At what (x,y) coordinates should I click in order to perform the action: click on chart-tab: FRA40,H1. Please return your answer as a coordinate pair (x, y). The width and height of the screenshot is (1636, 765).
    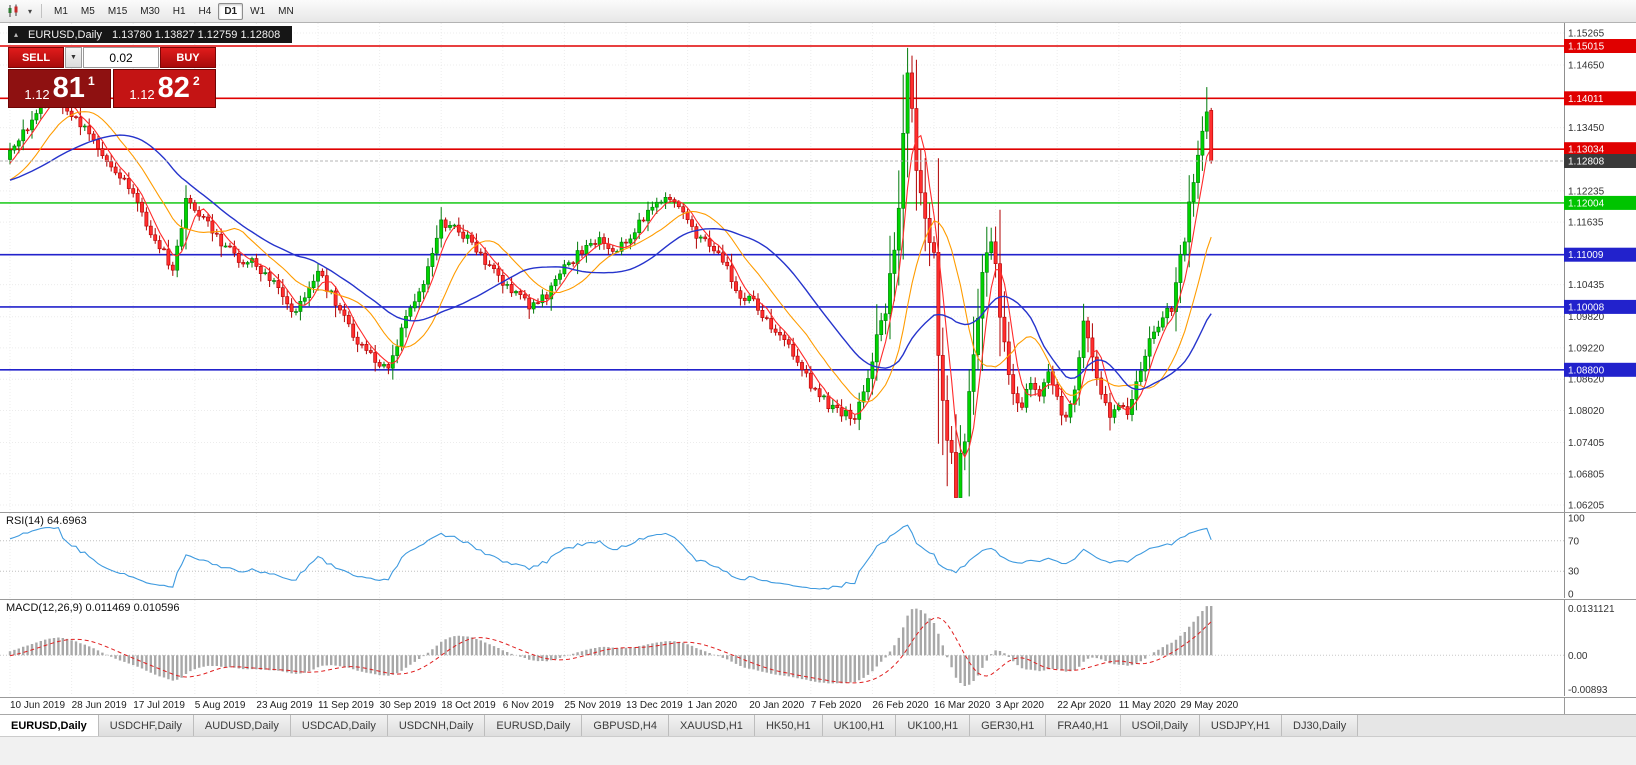
    Looking at the image, I should click on (1083, 725).